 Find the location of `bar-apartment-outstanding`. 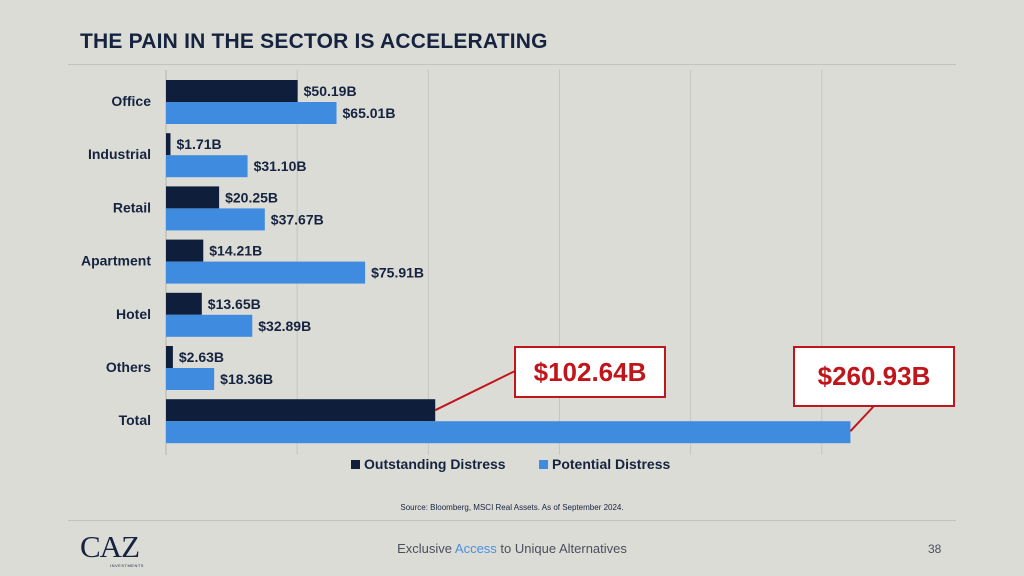

bar-apartment-outstanding is located at coordinates (185, 250).